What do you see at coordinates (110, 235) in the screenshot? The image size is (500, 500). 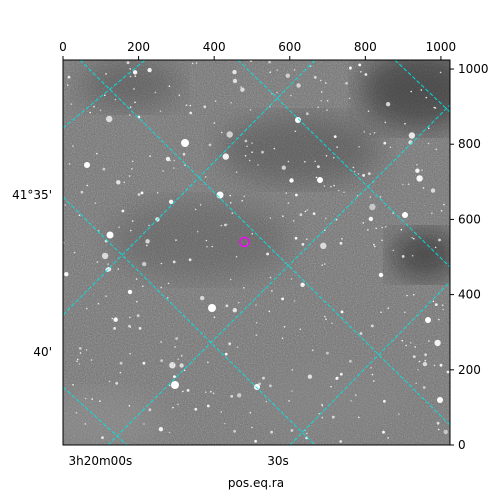 I see `bright-star` at bounding box center [110, 235].